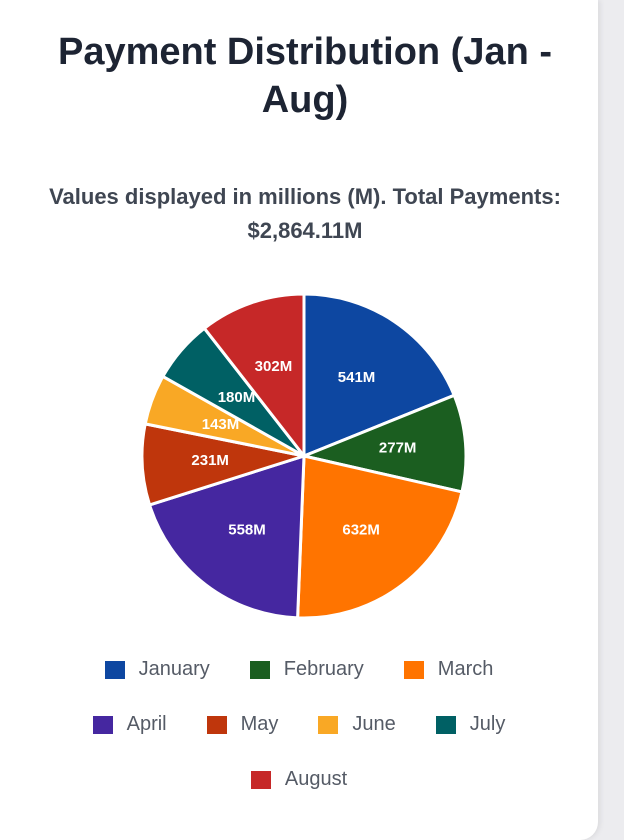 The height and width of the screenshot is (840, 624). Describe the element at coordinates (413, 669) in the screenshot. I see `legend-swatch-march` at that location.